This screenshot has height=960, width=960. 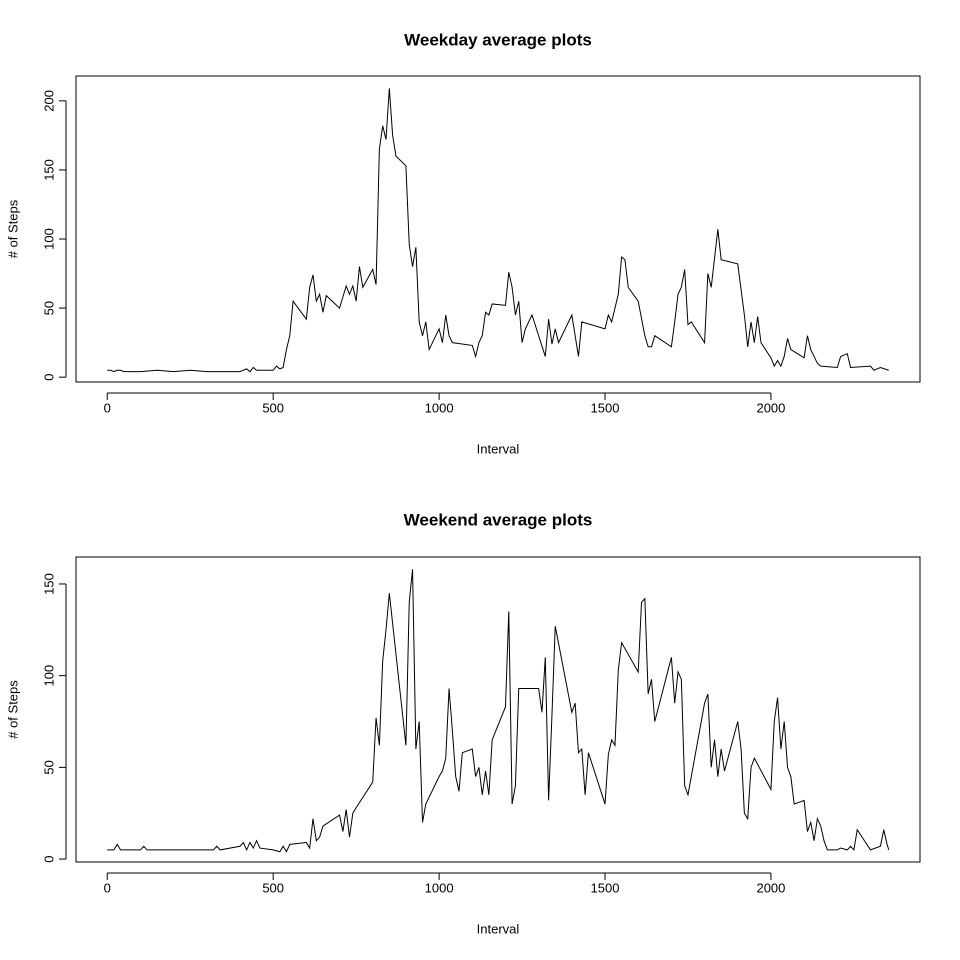 I want to click on y-tick-label: 200, so click(x=48, y=101).